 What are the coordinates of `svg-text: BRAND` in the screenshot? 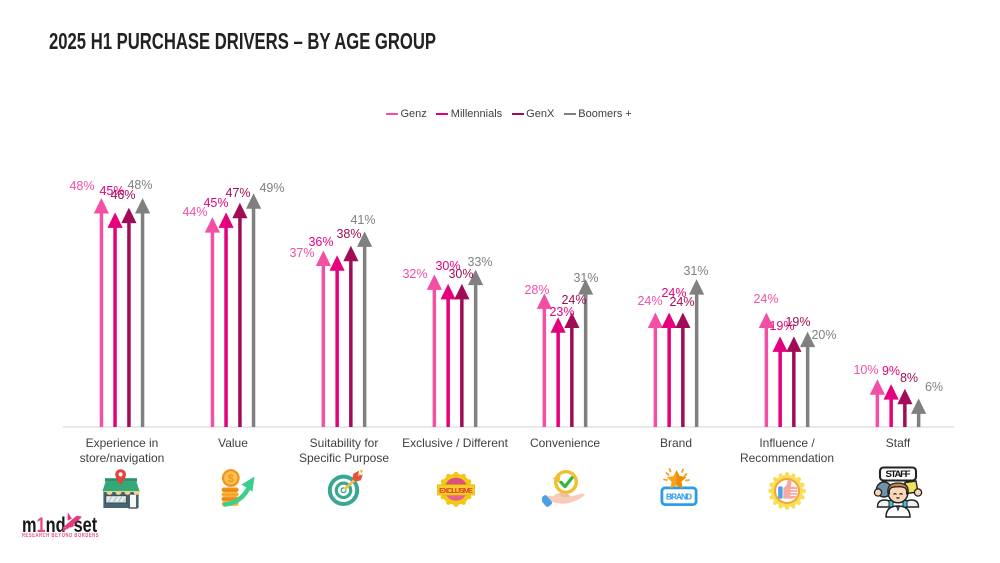 It's located at (679, 497).